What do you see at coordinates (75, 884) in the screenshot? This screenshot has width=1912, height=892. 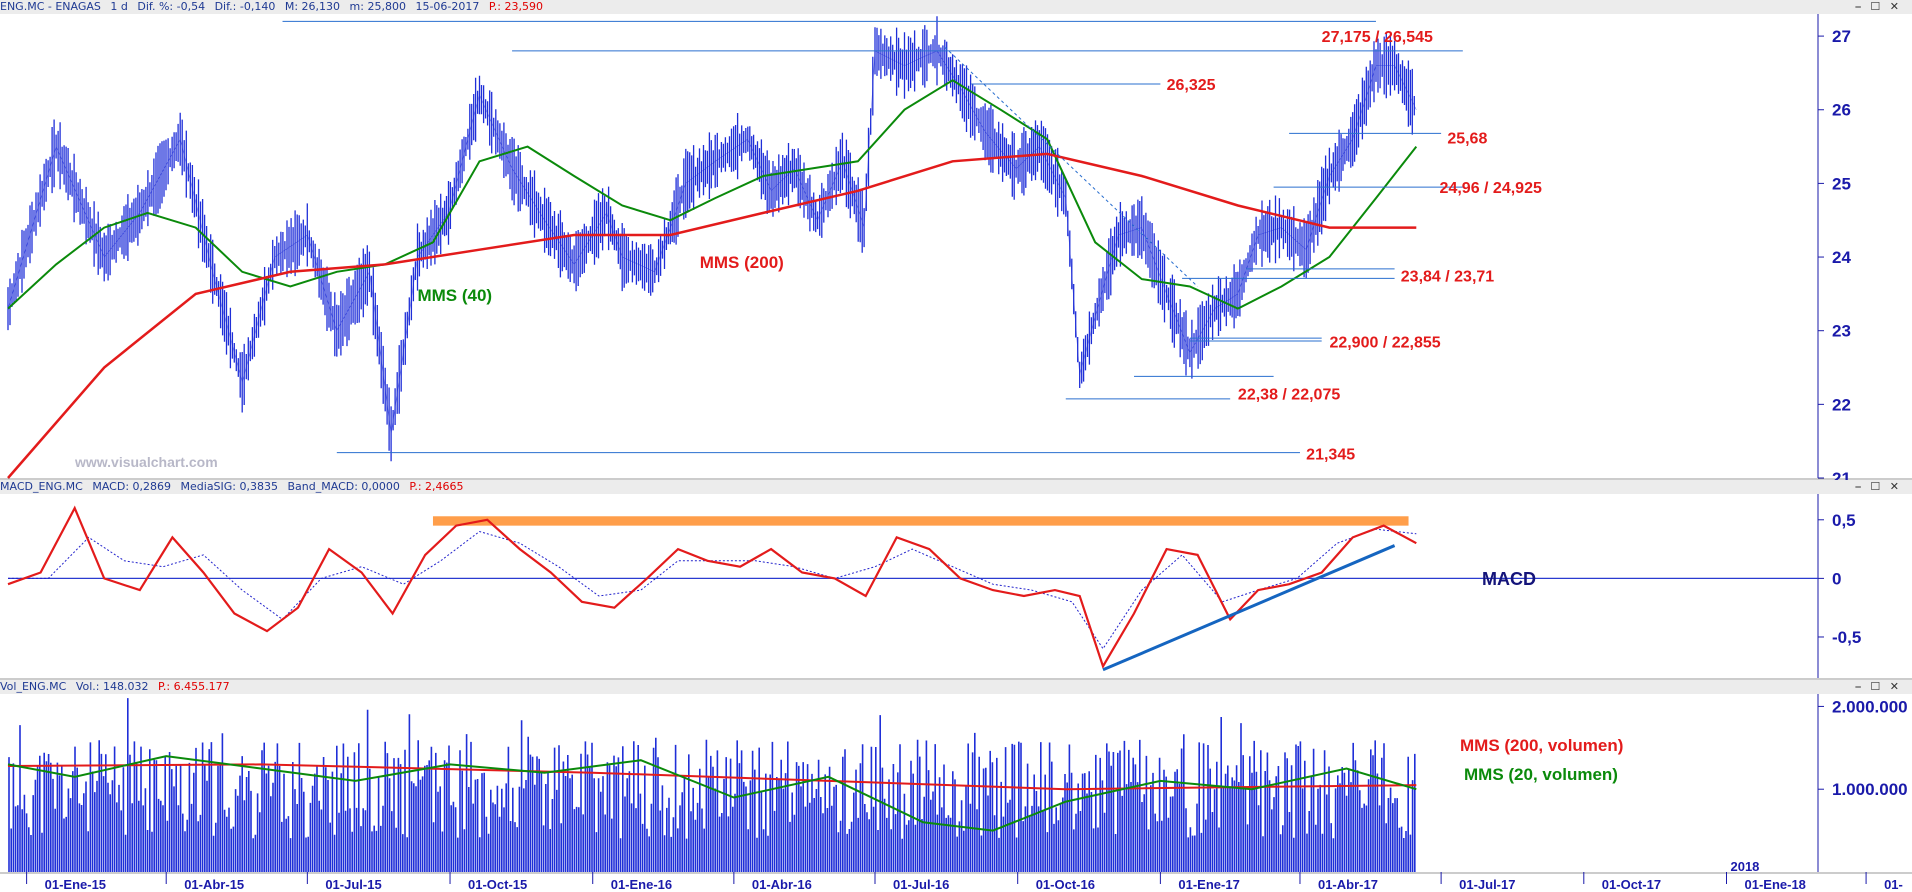 I see `x-tick-label: 01-Ene-15` at bounding box center [75, 884].